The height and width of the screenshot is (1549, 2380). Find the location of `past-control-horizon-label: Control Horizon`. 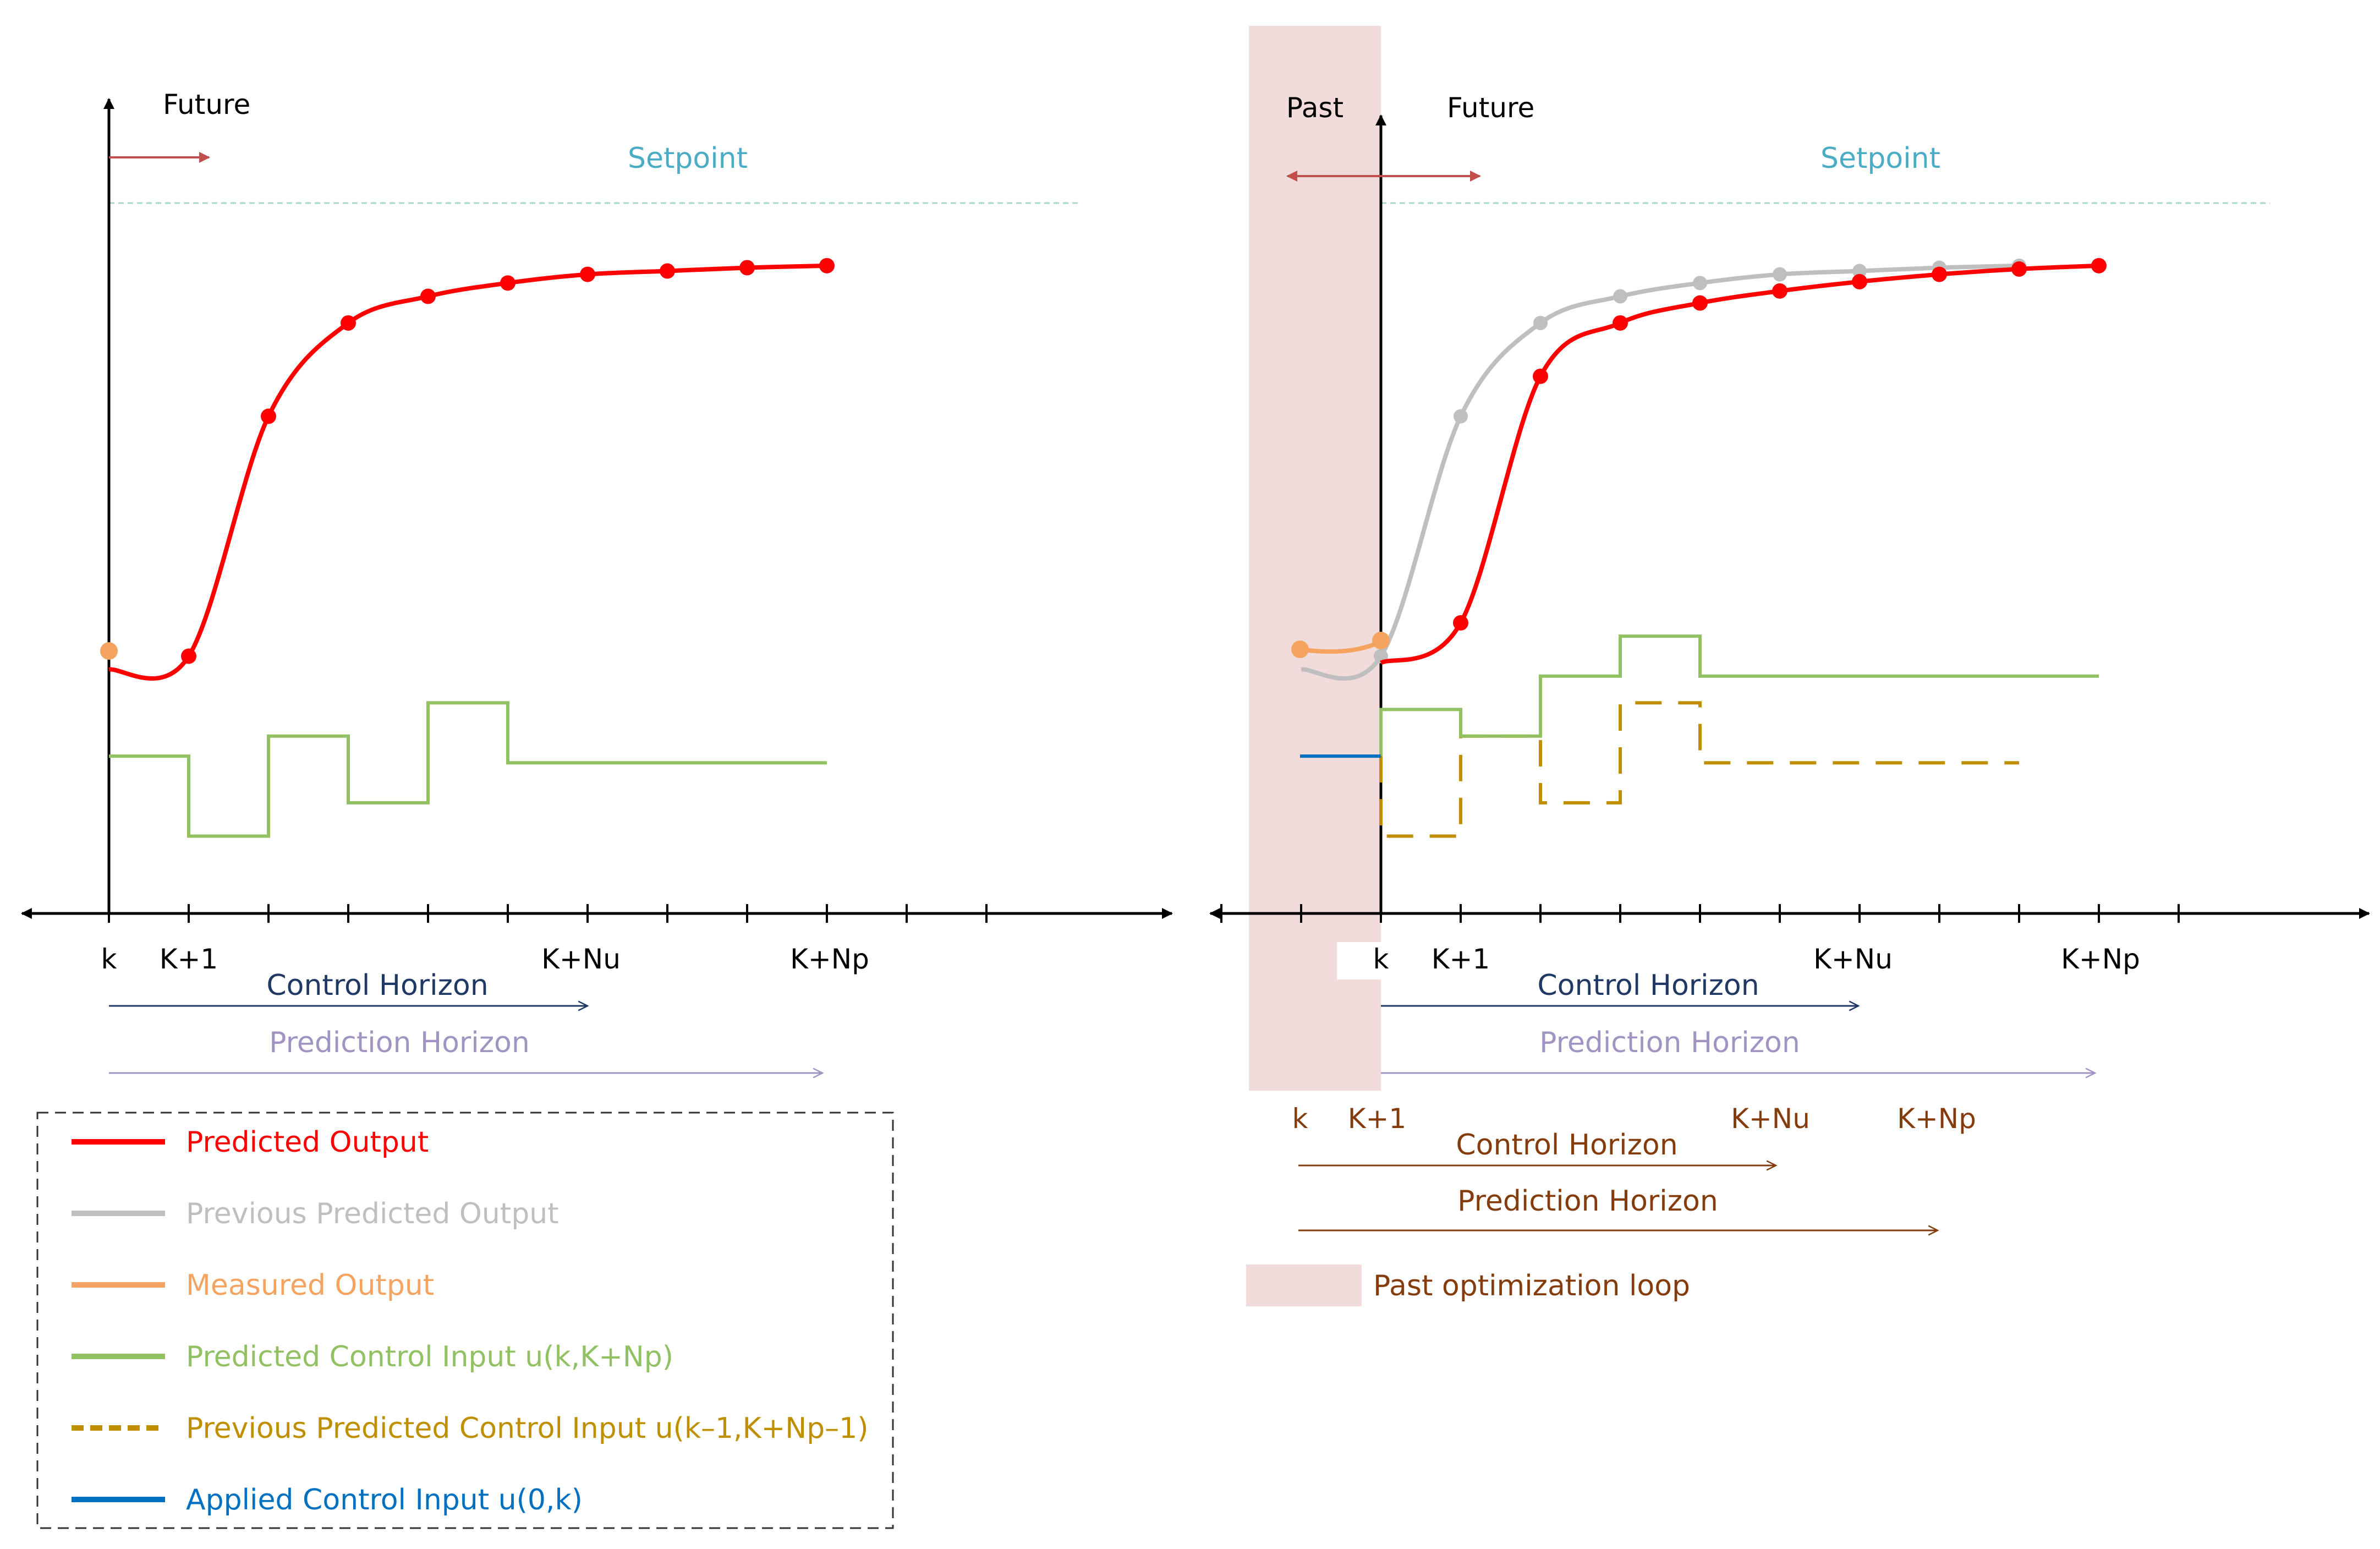

past-control-horizon-label: Control Horizon is located at coordinates (1566, 1145).